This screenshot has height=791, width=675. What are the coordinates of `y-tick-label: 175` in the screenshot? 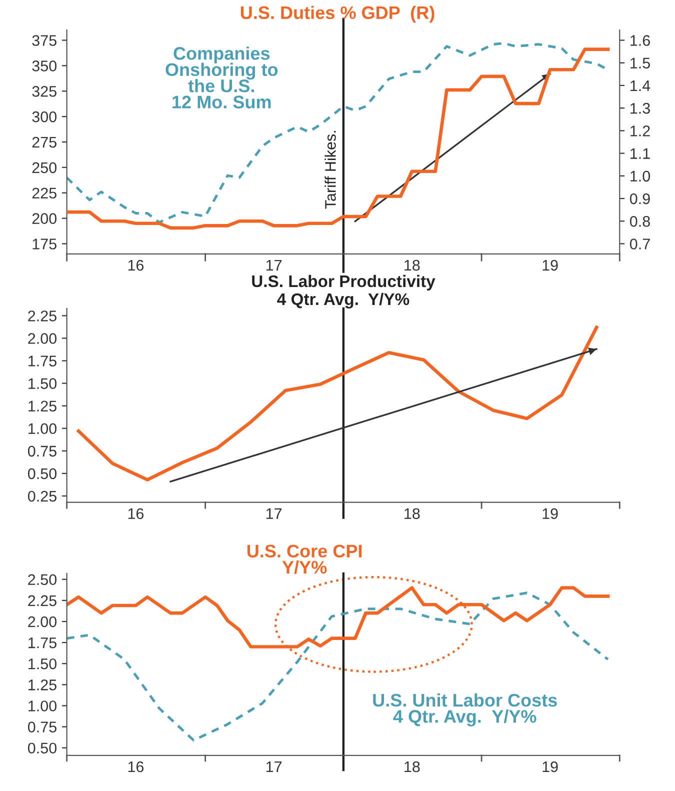 It's located at (44, 244).